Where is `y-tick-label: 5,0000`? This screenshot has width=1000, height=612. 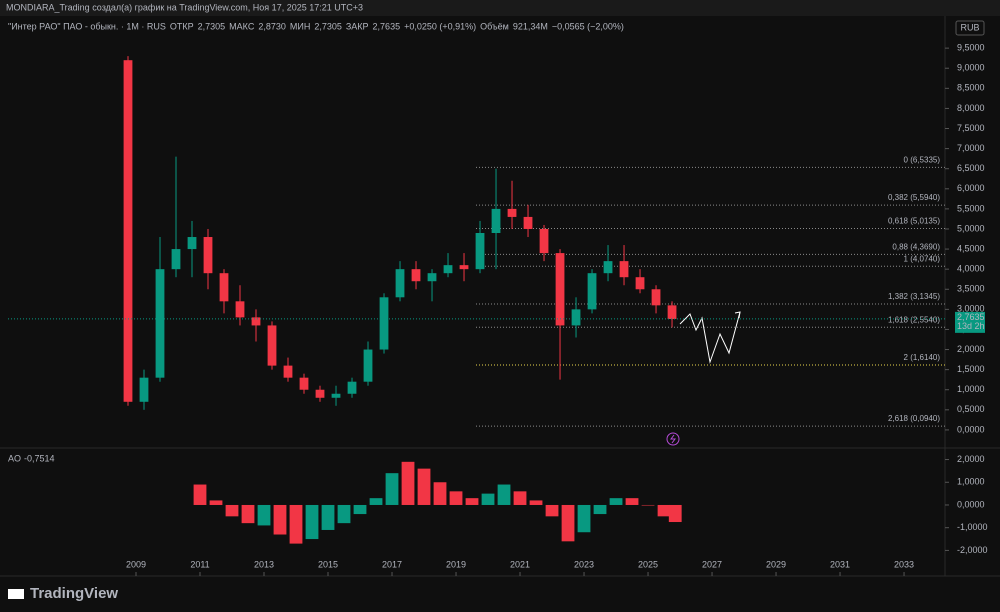 y-tick-label: 5,0000 is located at coordinates (971, 228).